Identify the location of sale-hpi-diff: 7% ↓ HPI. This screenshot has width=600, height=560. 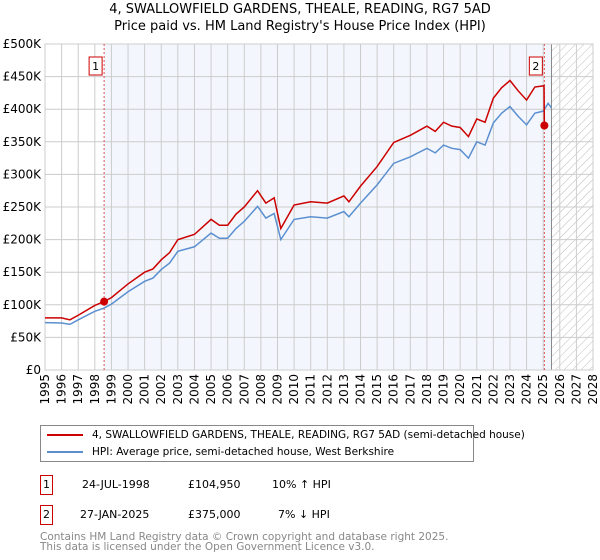
(304, 514).